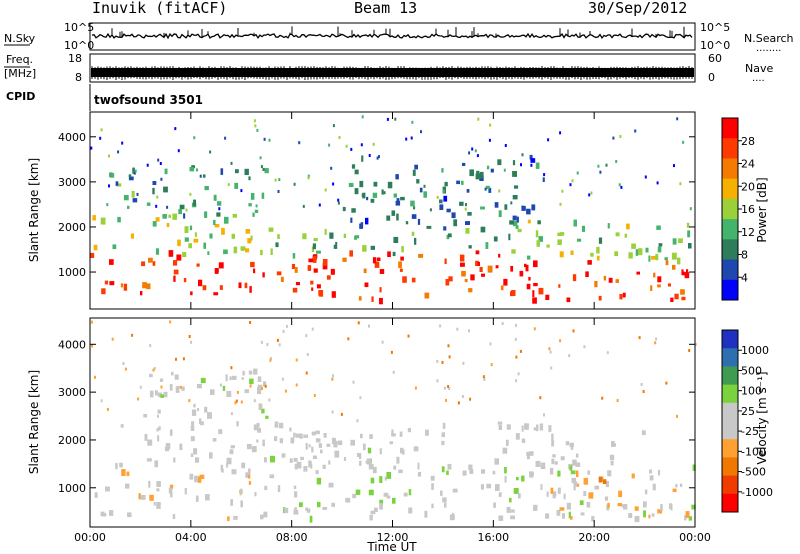 This screenshot has width=800, height=554. What do you see at coordinates (748, 209) in the screenshot?
I see `colorbar-tick-label: 16` at bounding box center [748, 209].